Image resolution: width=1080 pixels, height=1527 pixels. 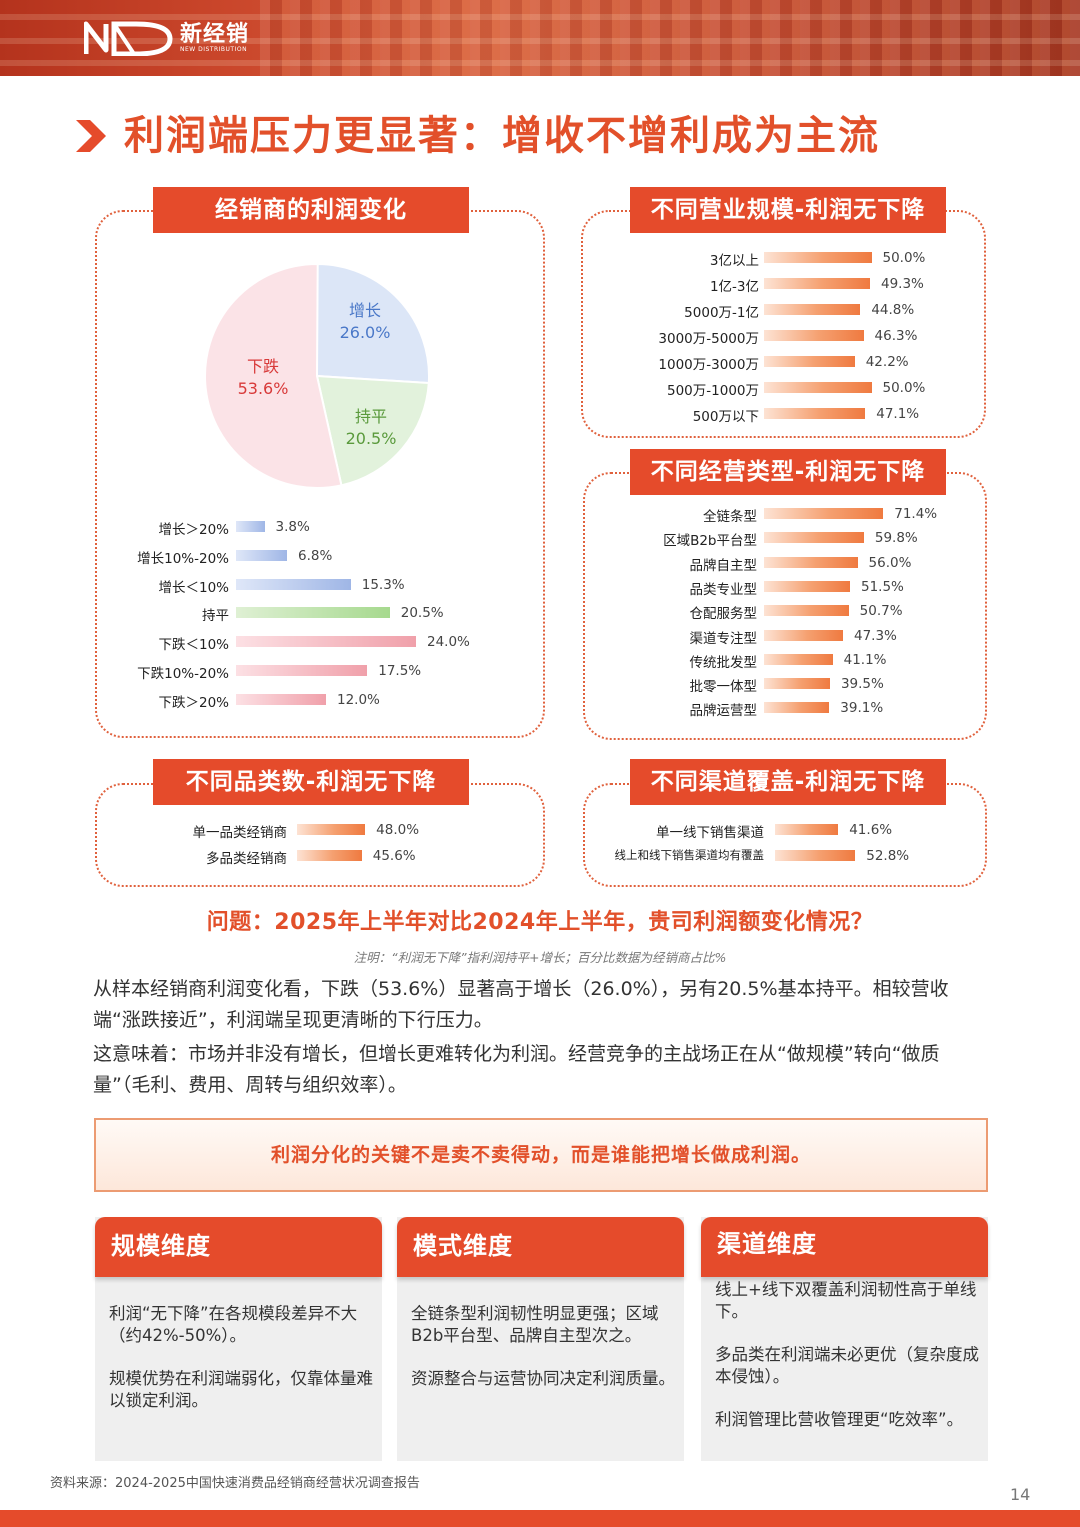 What do you see at coordinates (540, 701) in the screenshot?
I see `bar-row: 下跌＞20% 12.0%` at bounding box center [540, 701].